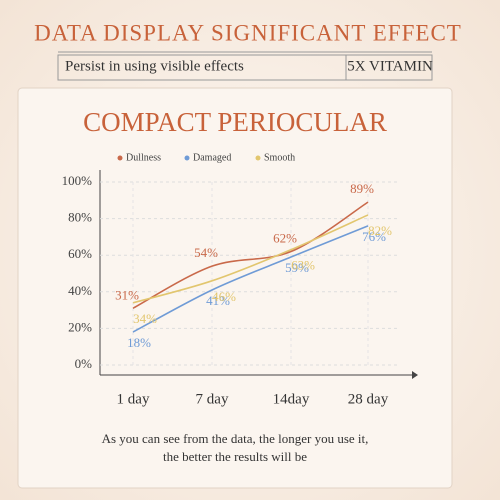  I want to click on caption: the better the results will be, so click(235, 456).